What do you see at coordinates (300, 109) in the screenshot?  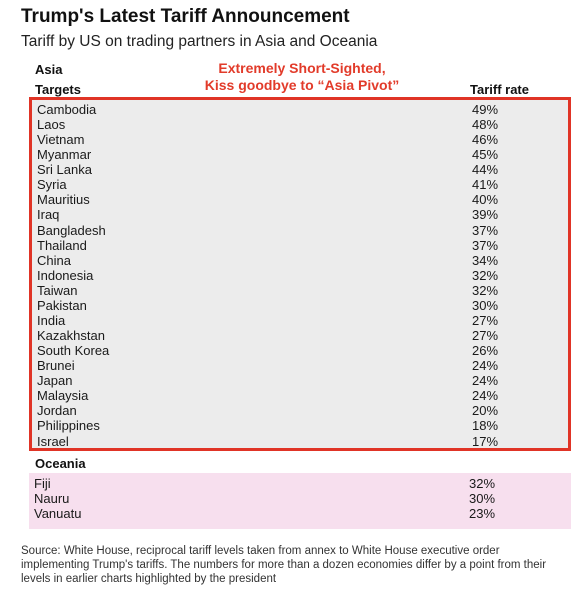 I see `table-row: Cambodia 49%` at bounding box center [300, 109].